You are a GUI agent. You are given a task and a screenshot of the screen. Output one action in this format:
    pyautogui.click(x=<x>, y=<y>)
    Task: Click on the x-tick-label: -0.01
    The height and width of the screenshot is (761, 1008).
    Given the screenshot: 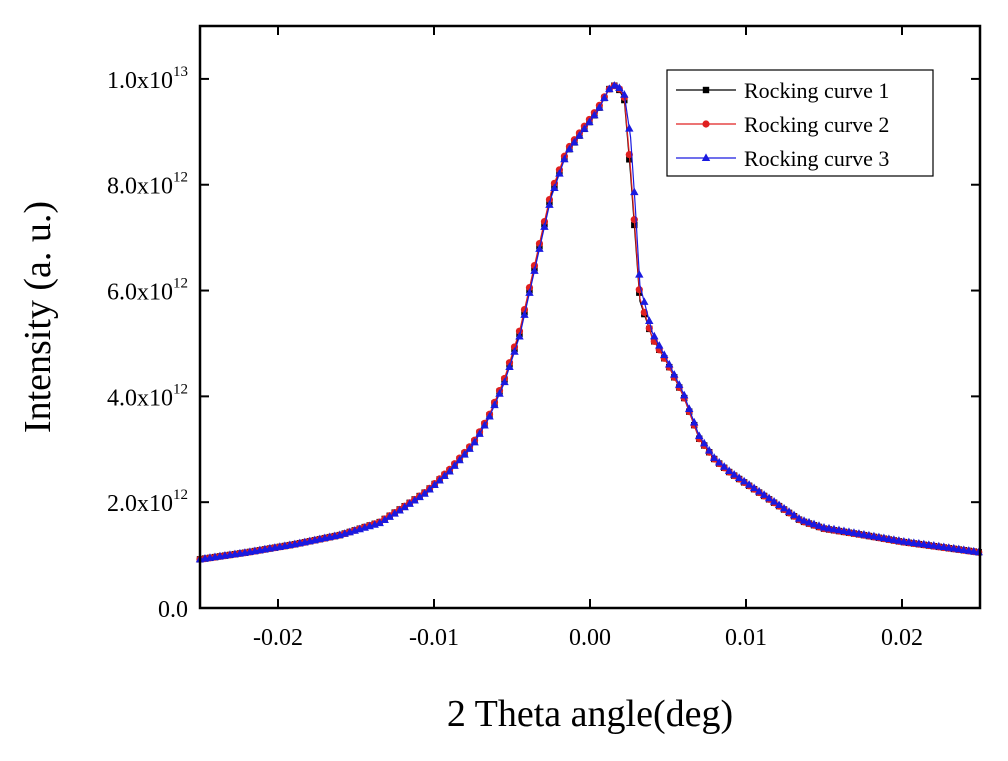 What is the action you would take?
    pyautogui.click(x=434, y=638)
    